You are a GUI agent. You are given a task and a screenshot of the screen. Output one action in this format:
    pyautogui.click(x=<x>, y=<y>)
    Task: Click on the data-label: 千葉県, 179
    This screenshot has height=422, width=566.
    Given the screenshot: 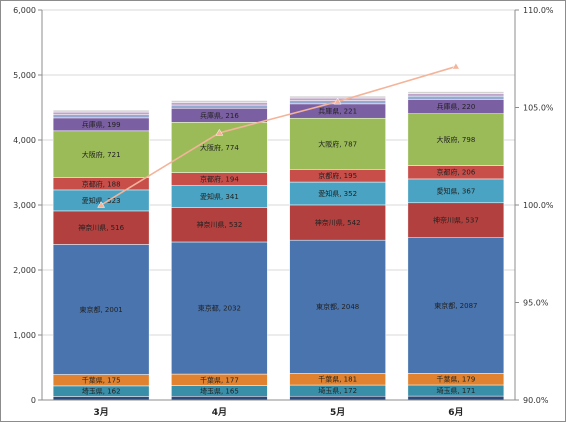 What is the action you would take?
    pyautogui.click(x=455, y=379)
    